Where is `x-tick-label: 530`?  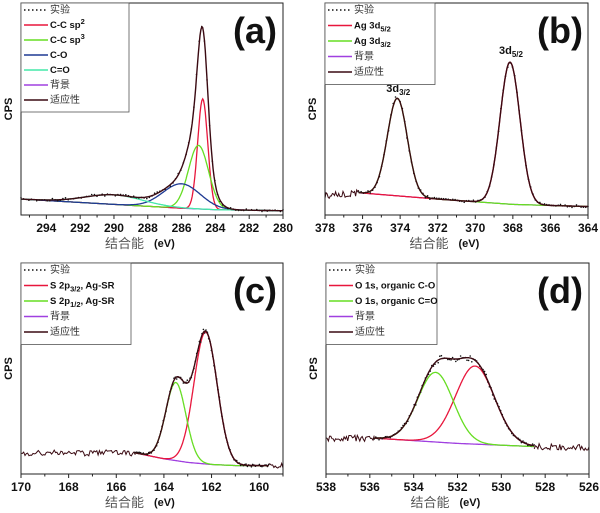
x-tick-label: 530 is located at coordinates (501, 487).